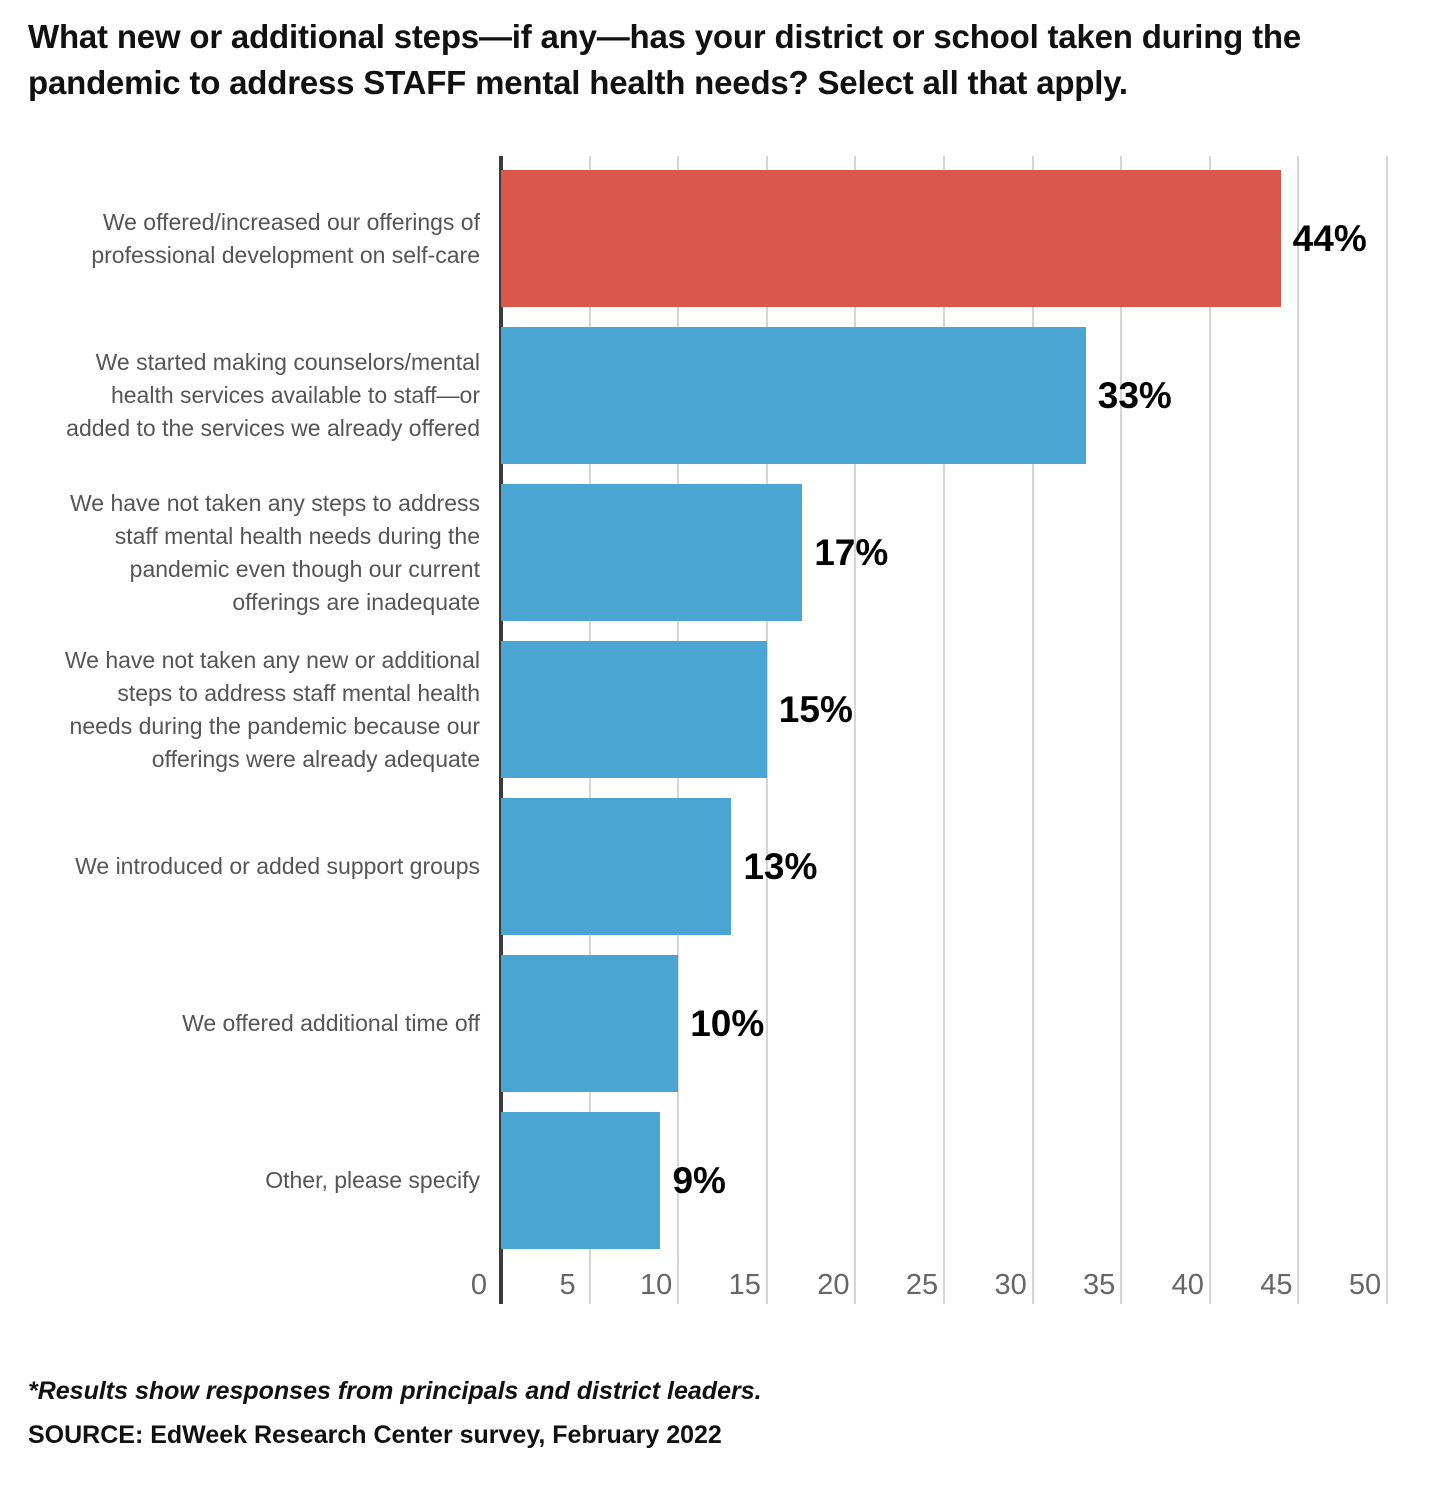  Describe the element at coordinates (1134, 395) in the screenshot. I see `bar-value-label: 33%` at that location.